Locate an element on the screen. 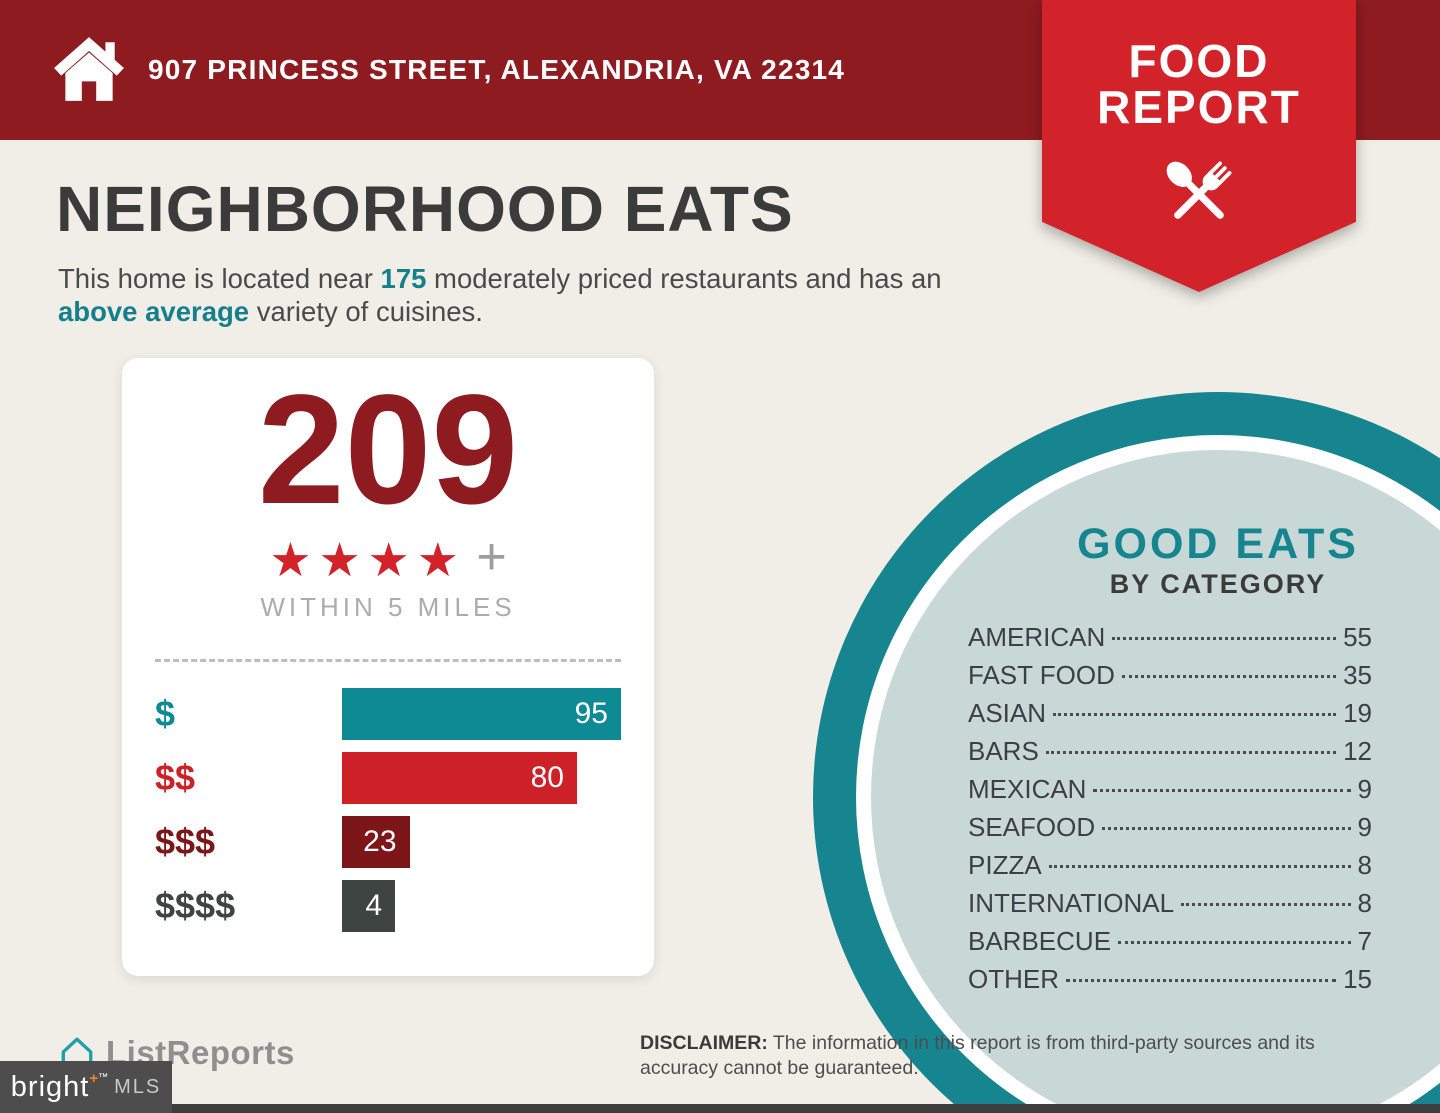  price-tier-row: $95 is located at coordinates (388, 714).